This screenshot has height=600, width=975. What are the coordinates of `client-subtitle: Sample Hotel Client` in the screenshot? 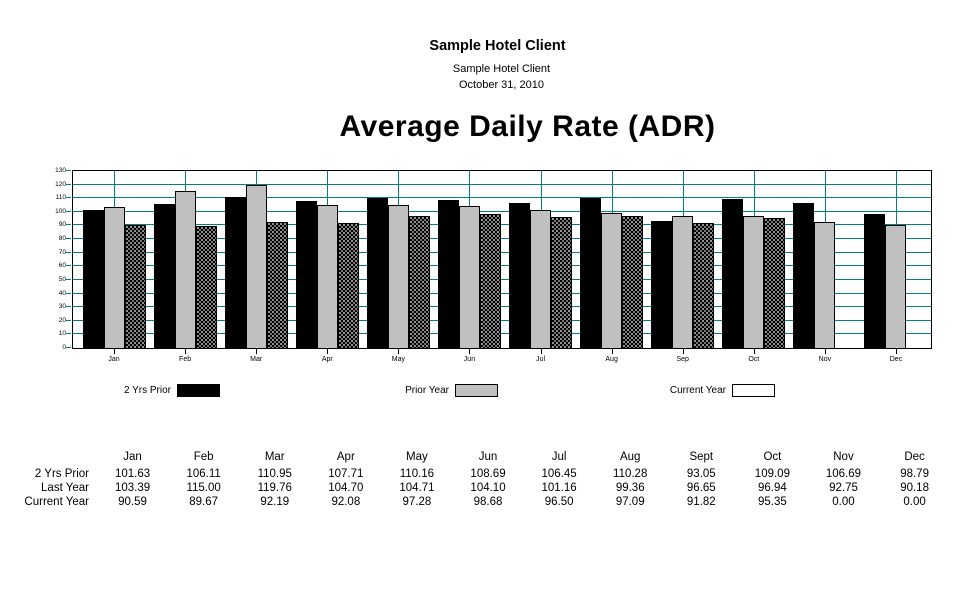 It's located at (501, 69).